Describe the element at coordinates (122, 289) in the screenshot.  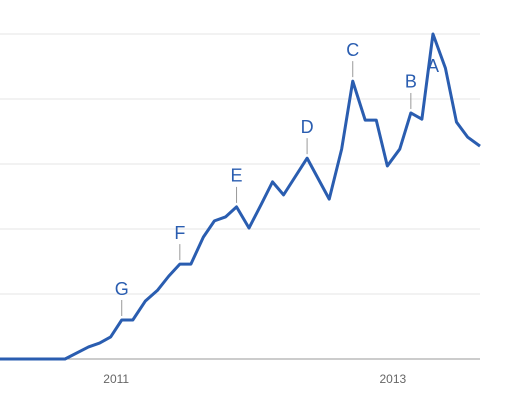
I see `annotation: G` at that location.